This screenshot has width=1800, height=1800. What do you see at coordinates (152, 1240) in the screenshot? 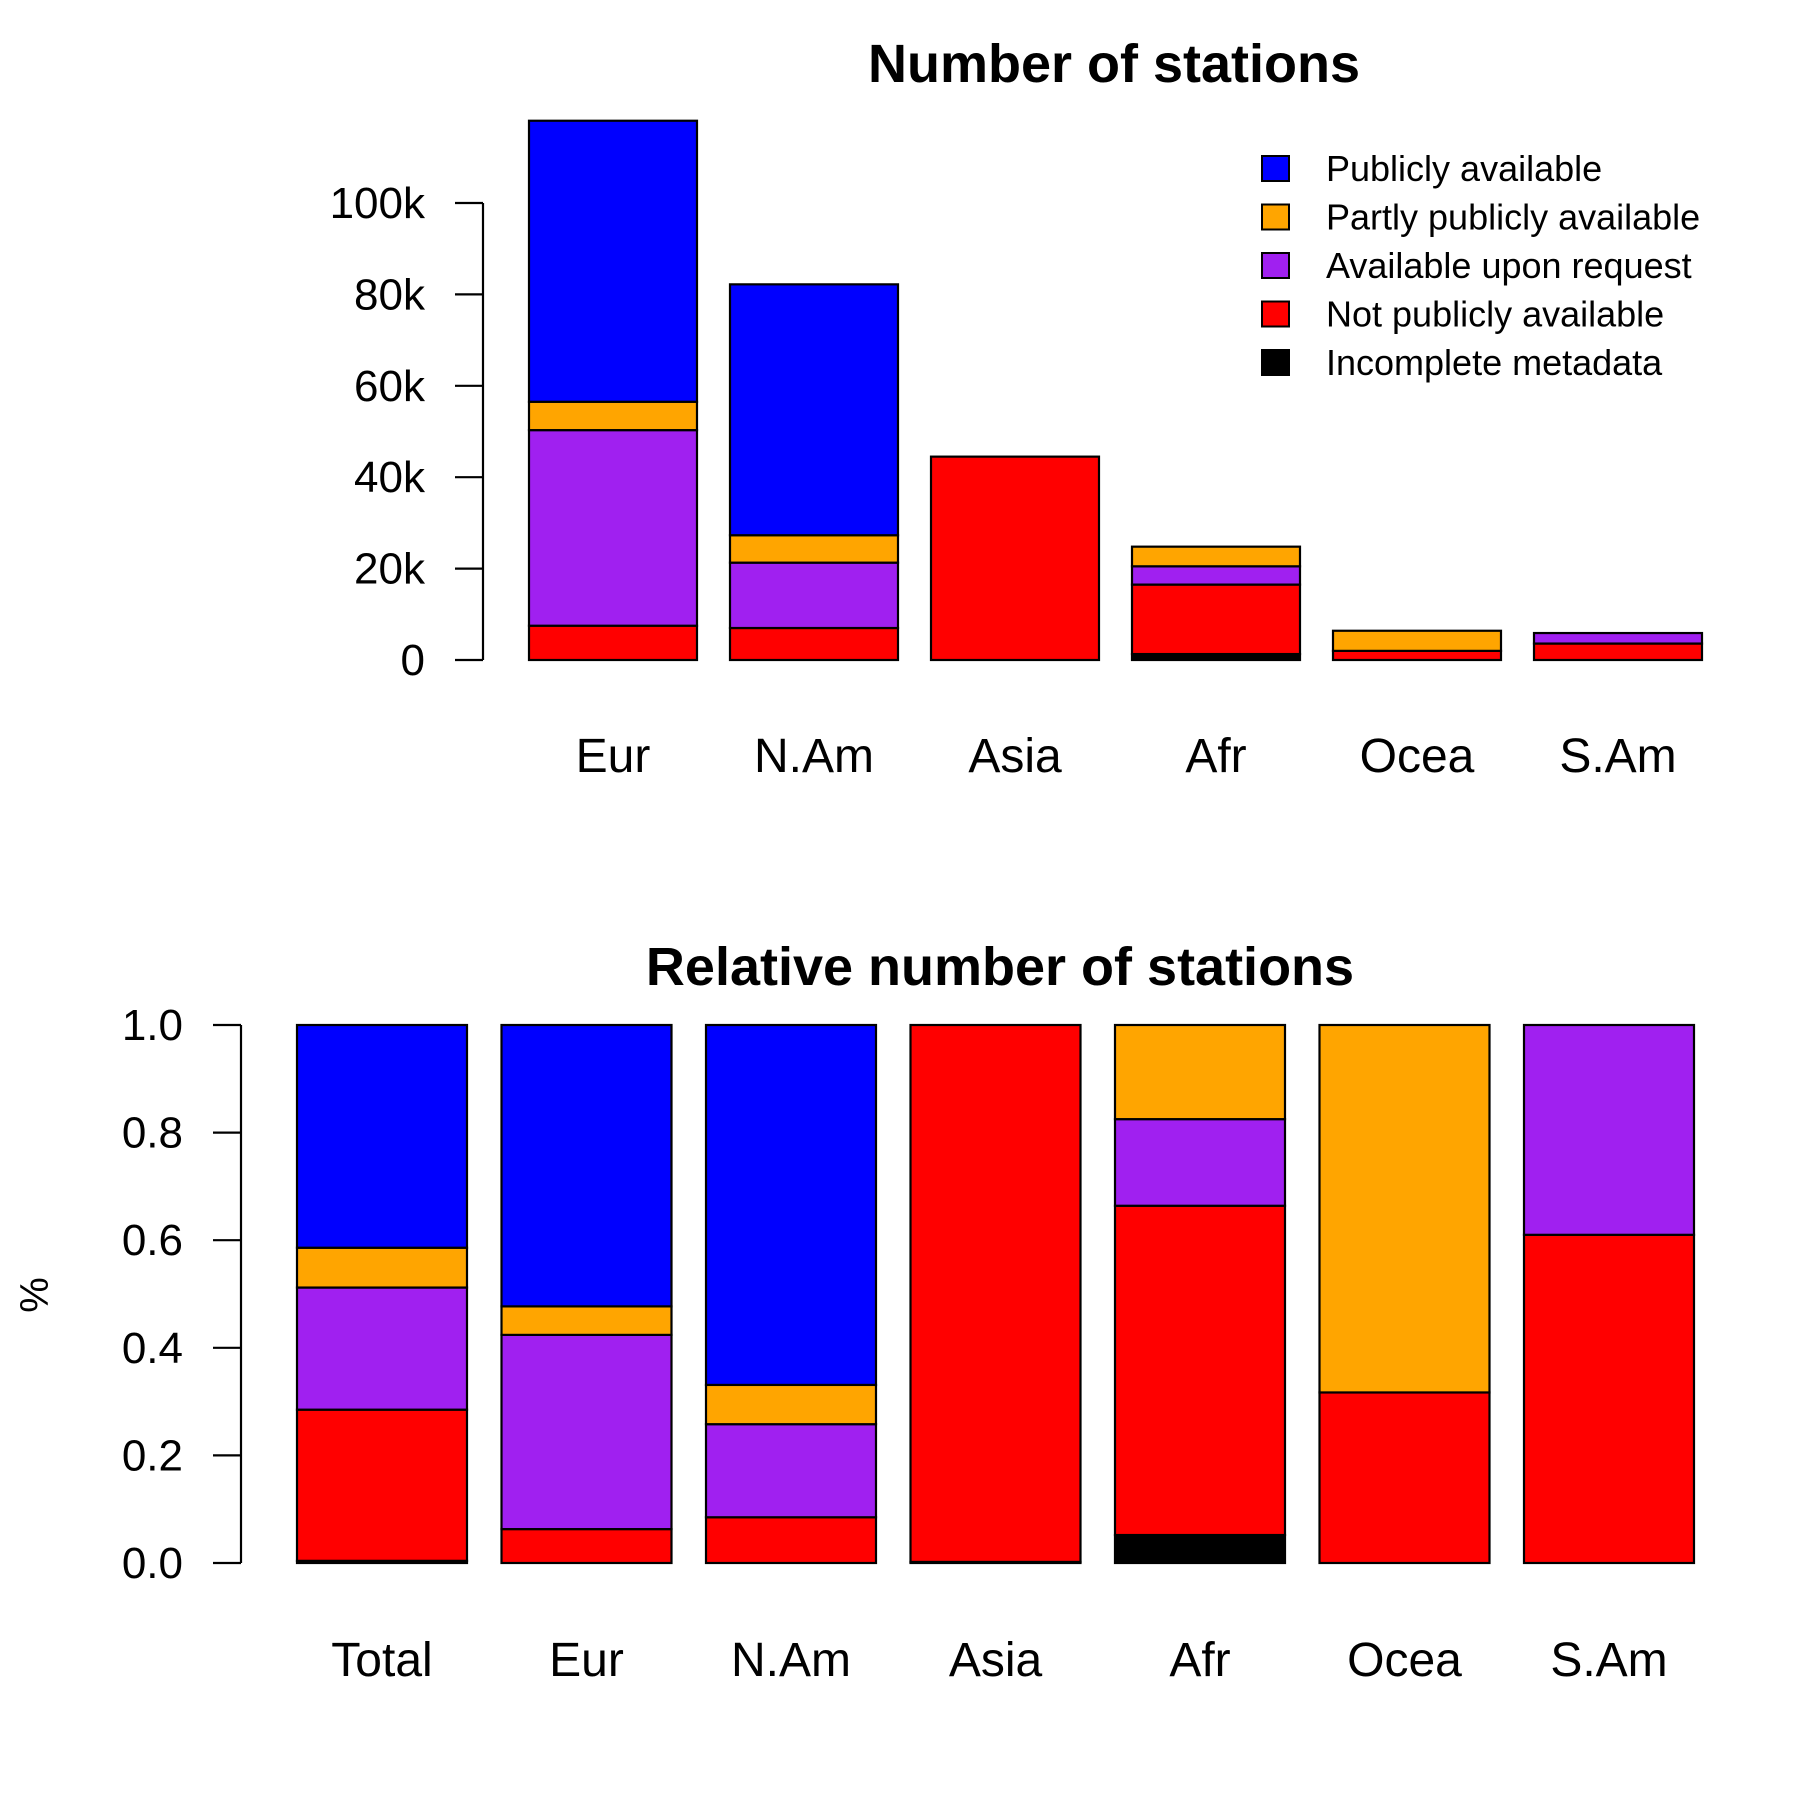
I see `y-tick-label: 0.6` at bounding box center [152, 1240].